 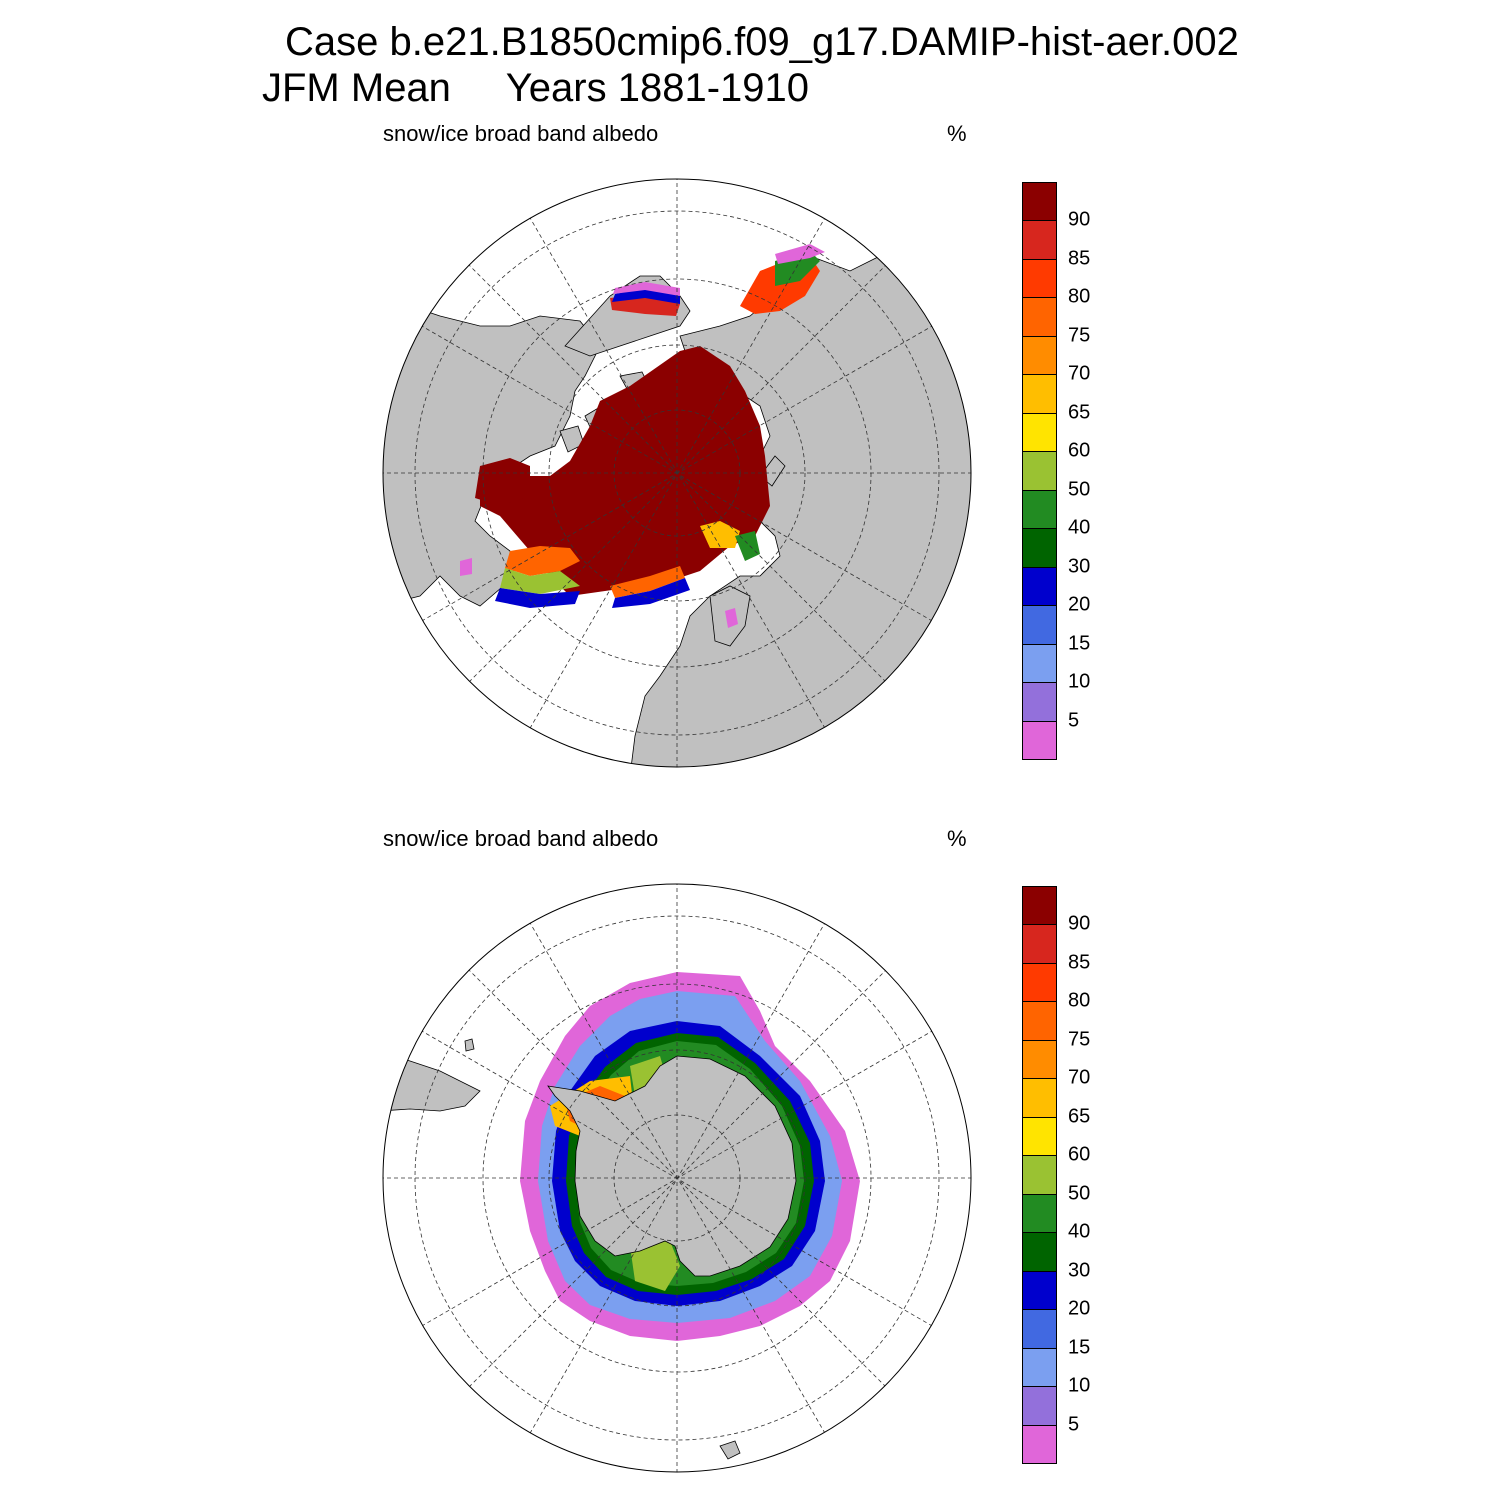 I want to click on south-panel-title: snow/ice broad band albedo, so click(x=521, y=838).